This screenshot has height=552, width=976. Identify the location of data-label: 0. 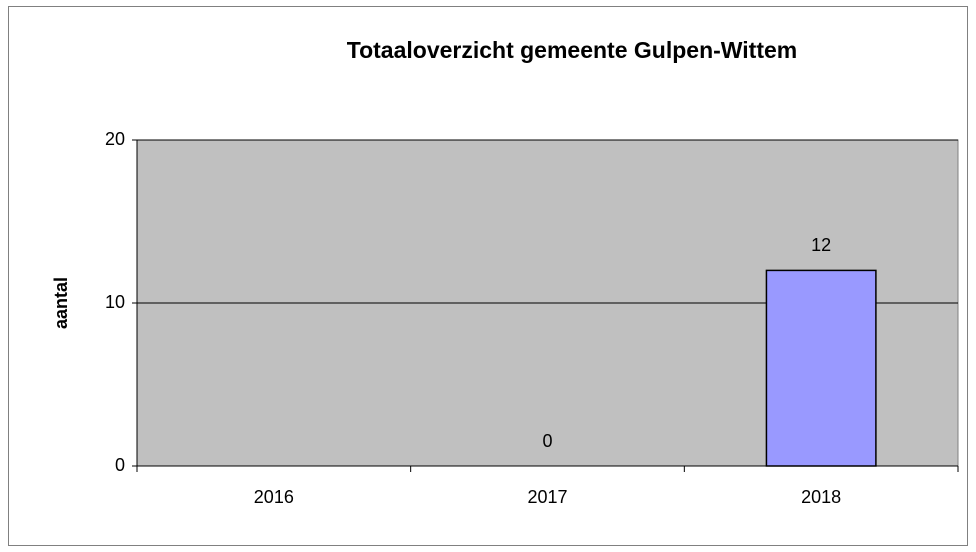
(547, 441).